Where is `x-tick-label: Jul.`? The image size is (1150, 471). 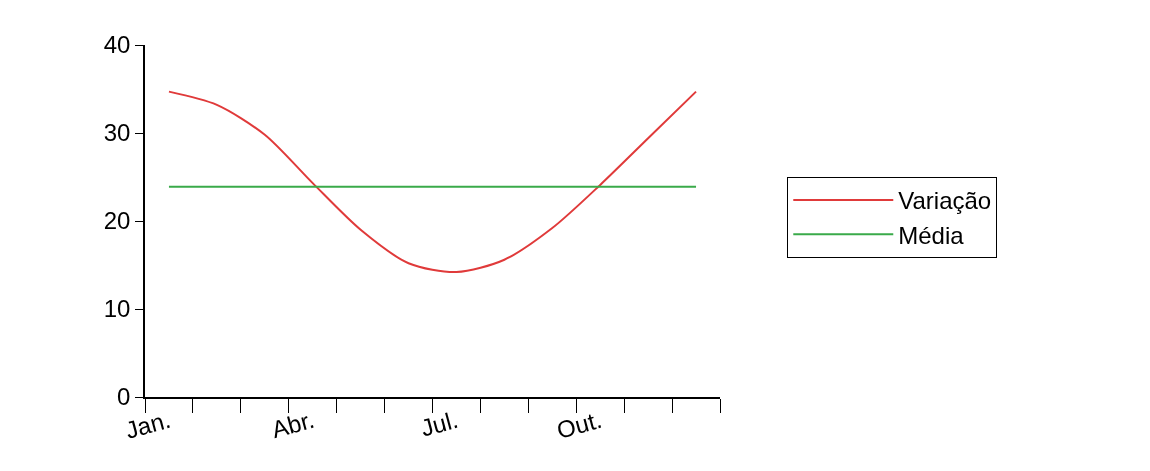
x-tick-label: Jul. is located at coordinates (439, 423).